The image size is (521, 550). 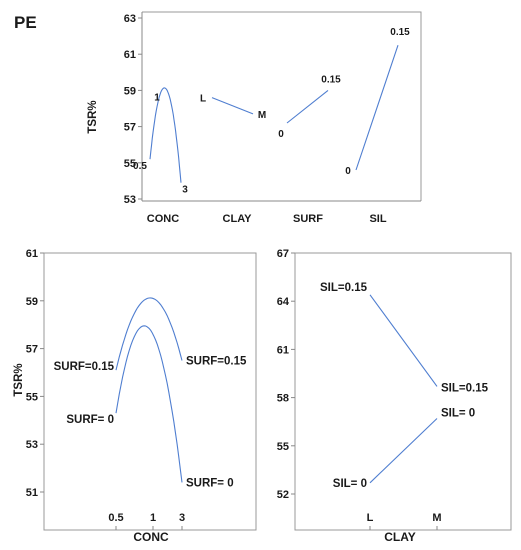 What do you see at coordinates (370, 518) in the screenshot?
I see `x-tick-label: L` at bounding box center [370, 518].